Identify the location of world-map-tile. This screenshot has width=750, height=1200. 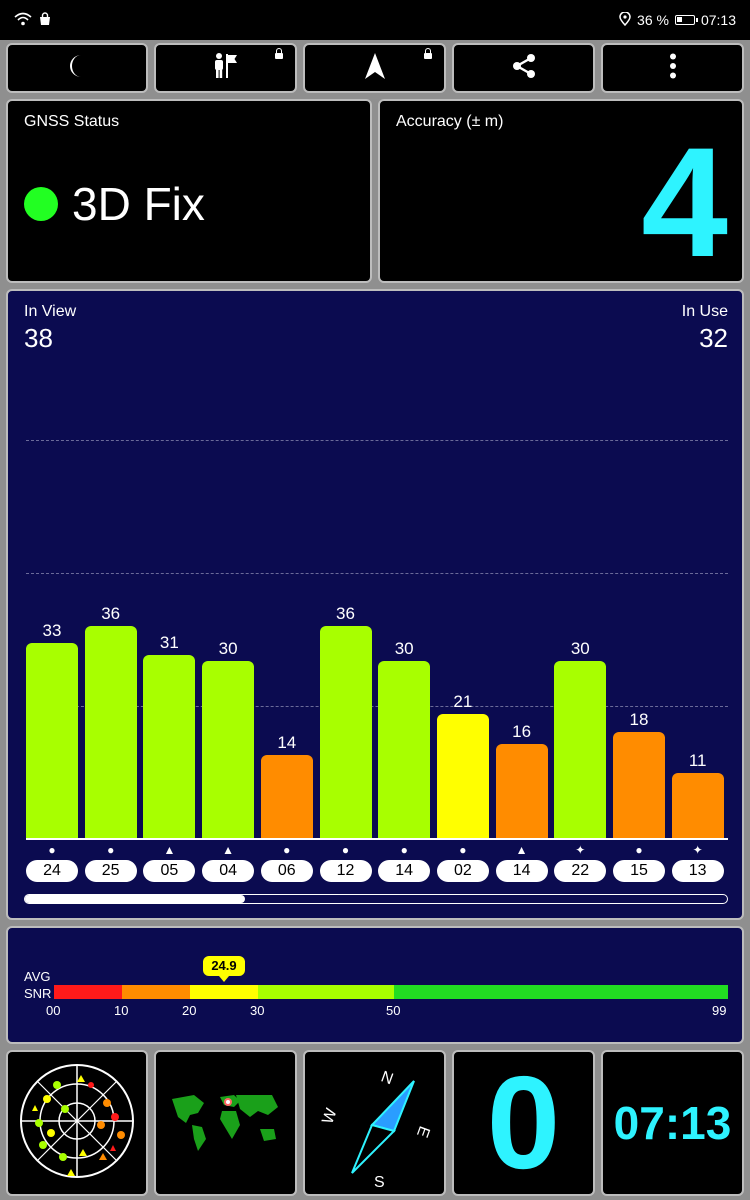
(225, 1123).